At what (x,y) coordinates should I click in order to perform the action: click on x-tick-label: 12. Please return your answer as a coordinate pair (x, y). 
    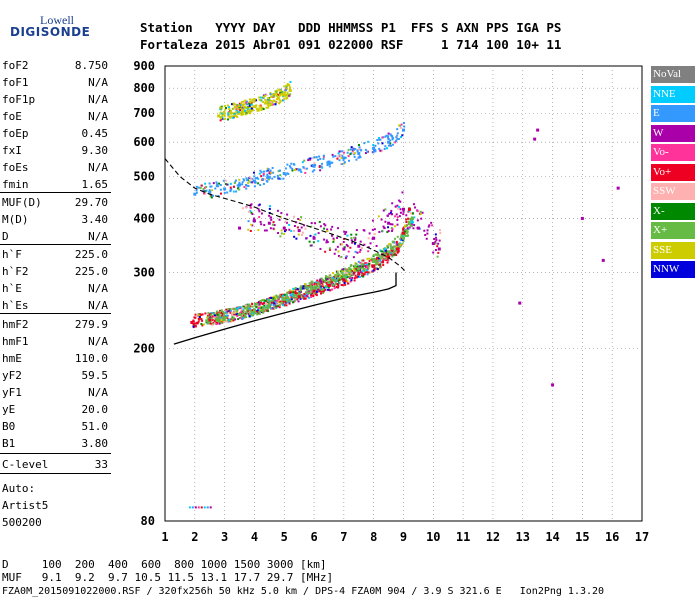
    Looking at the image, I should click on (493, 537).